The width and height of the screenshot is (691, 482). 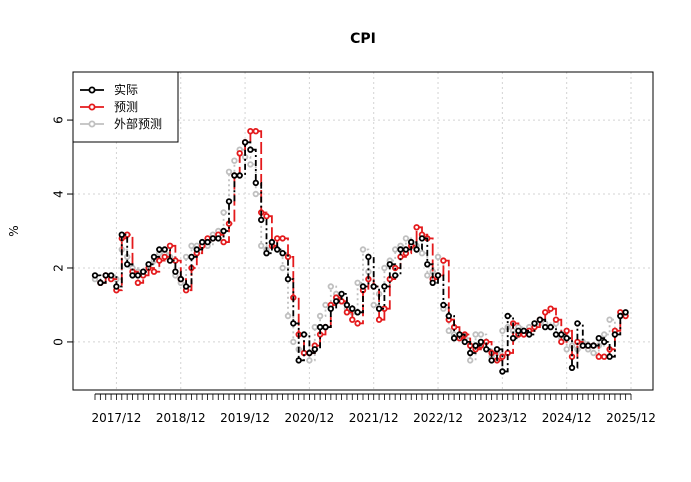 What do you see at coordinates (14, 230) in the screenshot?
I see `y-axis-label: %` at bounding box center [14, 230].